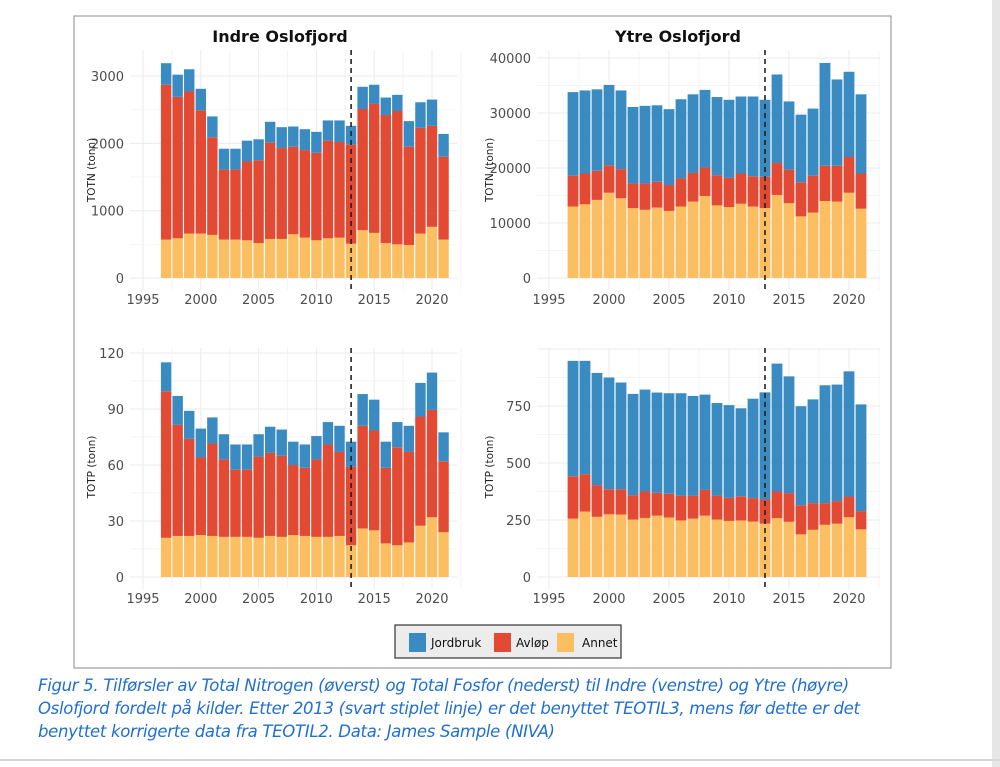  What do you see at coordinates (765, 446) in the screenshot?
I see `bar-jordbruk-2013` at bounding box center [765, 446].